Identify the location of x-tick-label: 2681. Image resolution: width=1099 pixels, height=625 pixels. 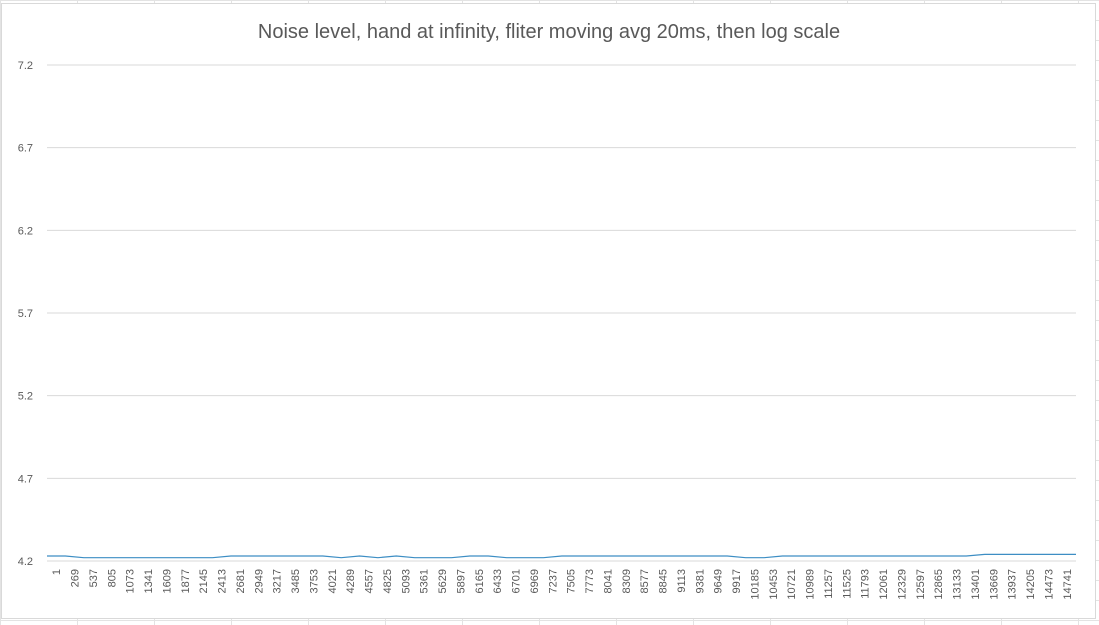
(241, 581).